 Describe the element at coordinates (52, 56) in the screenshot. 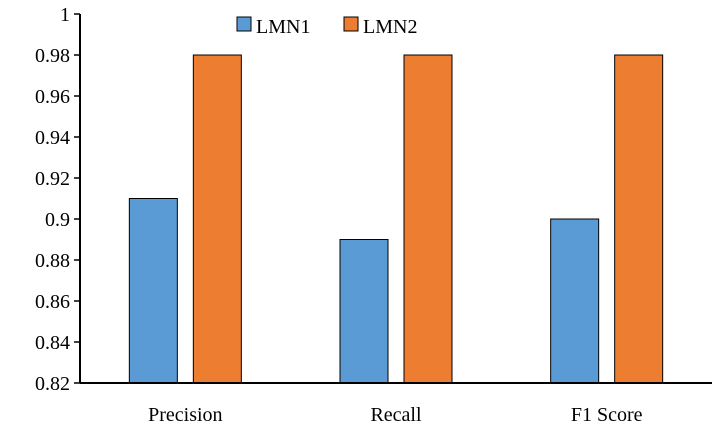

I see `y-tick-label: 0.98` at that location.